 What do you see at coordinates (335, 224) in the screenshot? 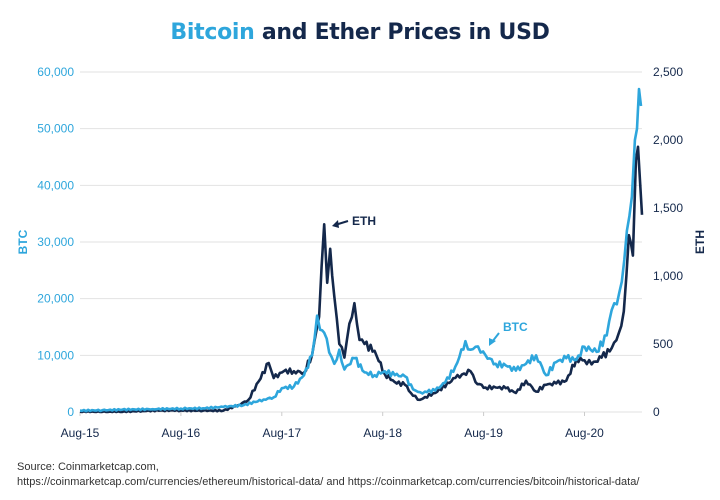
I see `eth-annotation-arrowhead` at bounding box center [335, 224].